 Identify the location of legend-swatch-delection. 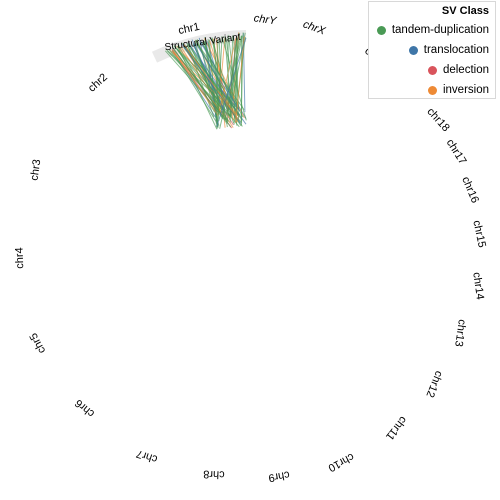
(432, 70).